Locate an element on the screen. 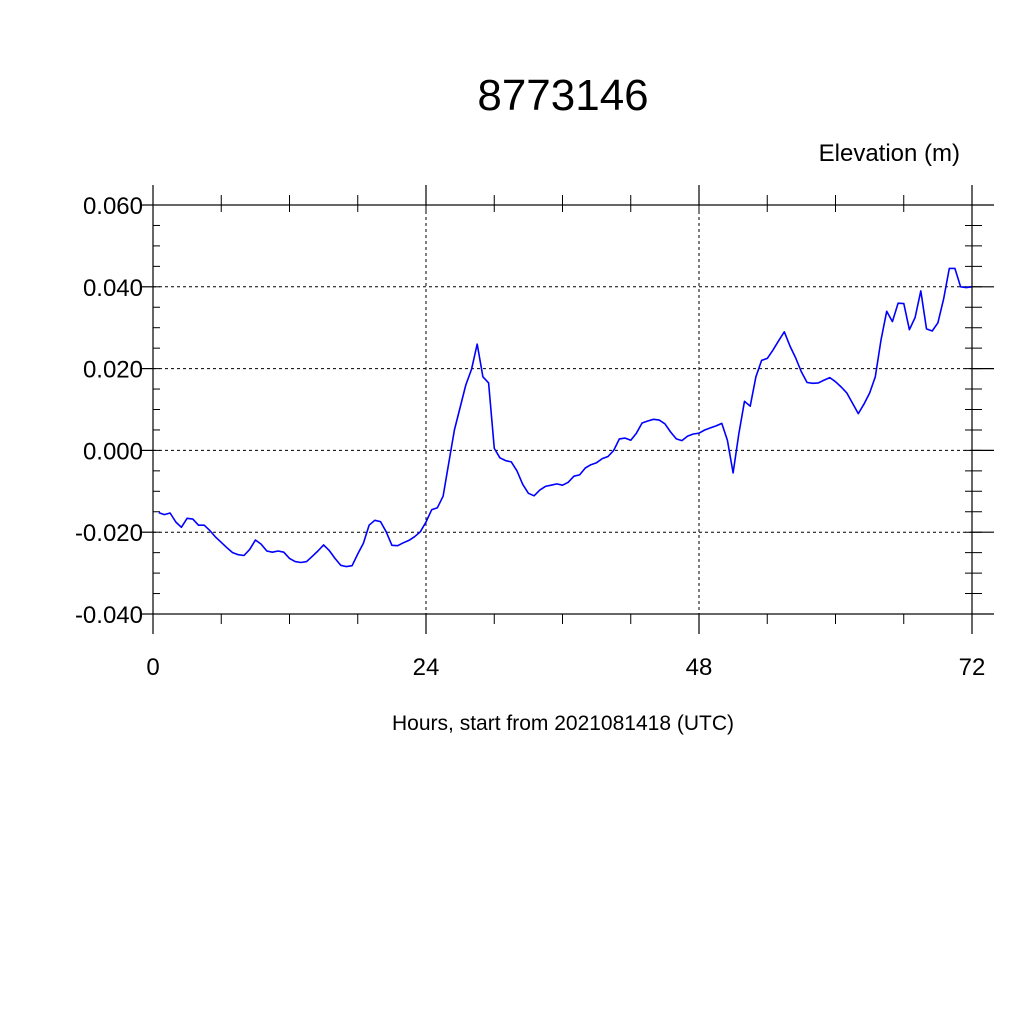 This screenshot has width=1024, height=1029. y-tick-label: 0.040 is located at coordinates (113, 288).